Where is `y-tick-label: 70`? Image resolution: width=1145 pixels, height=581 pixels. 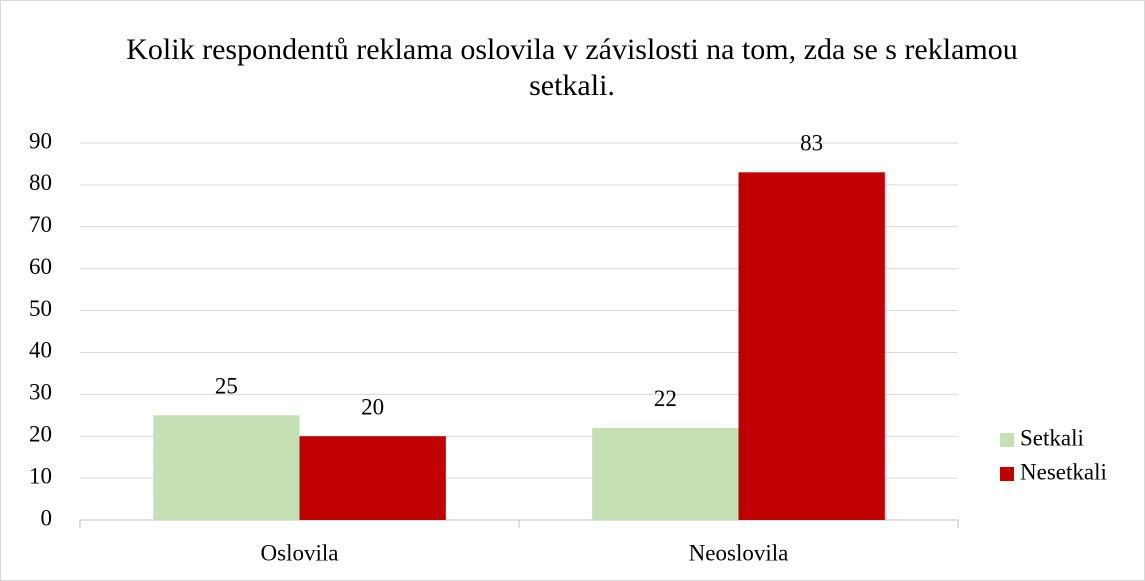
y-tick-label: 70 is located at coordinates (40, 224).